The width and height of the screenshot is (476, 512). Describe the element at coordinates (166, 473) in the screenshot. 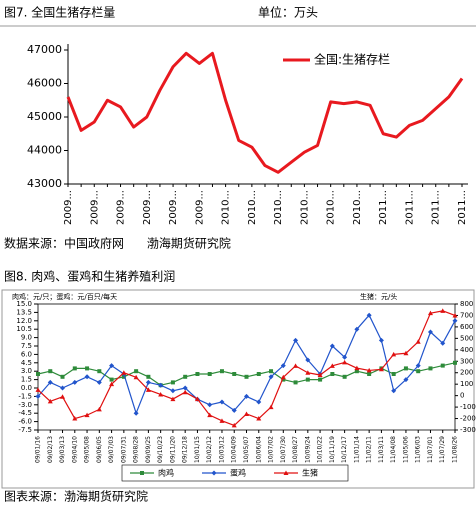

I see `legend-label: 肉鸡` at that location.